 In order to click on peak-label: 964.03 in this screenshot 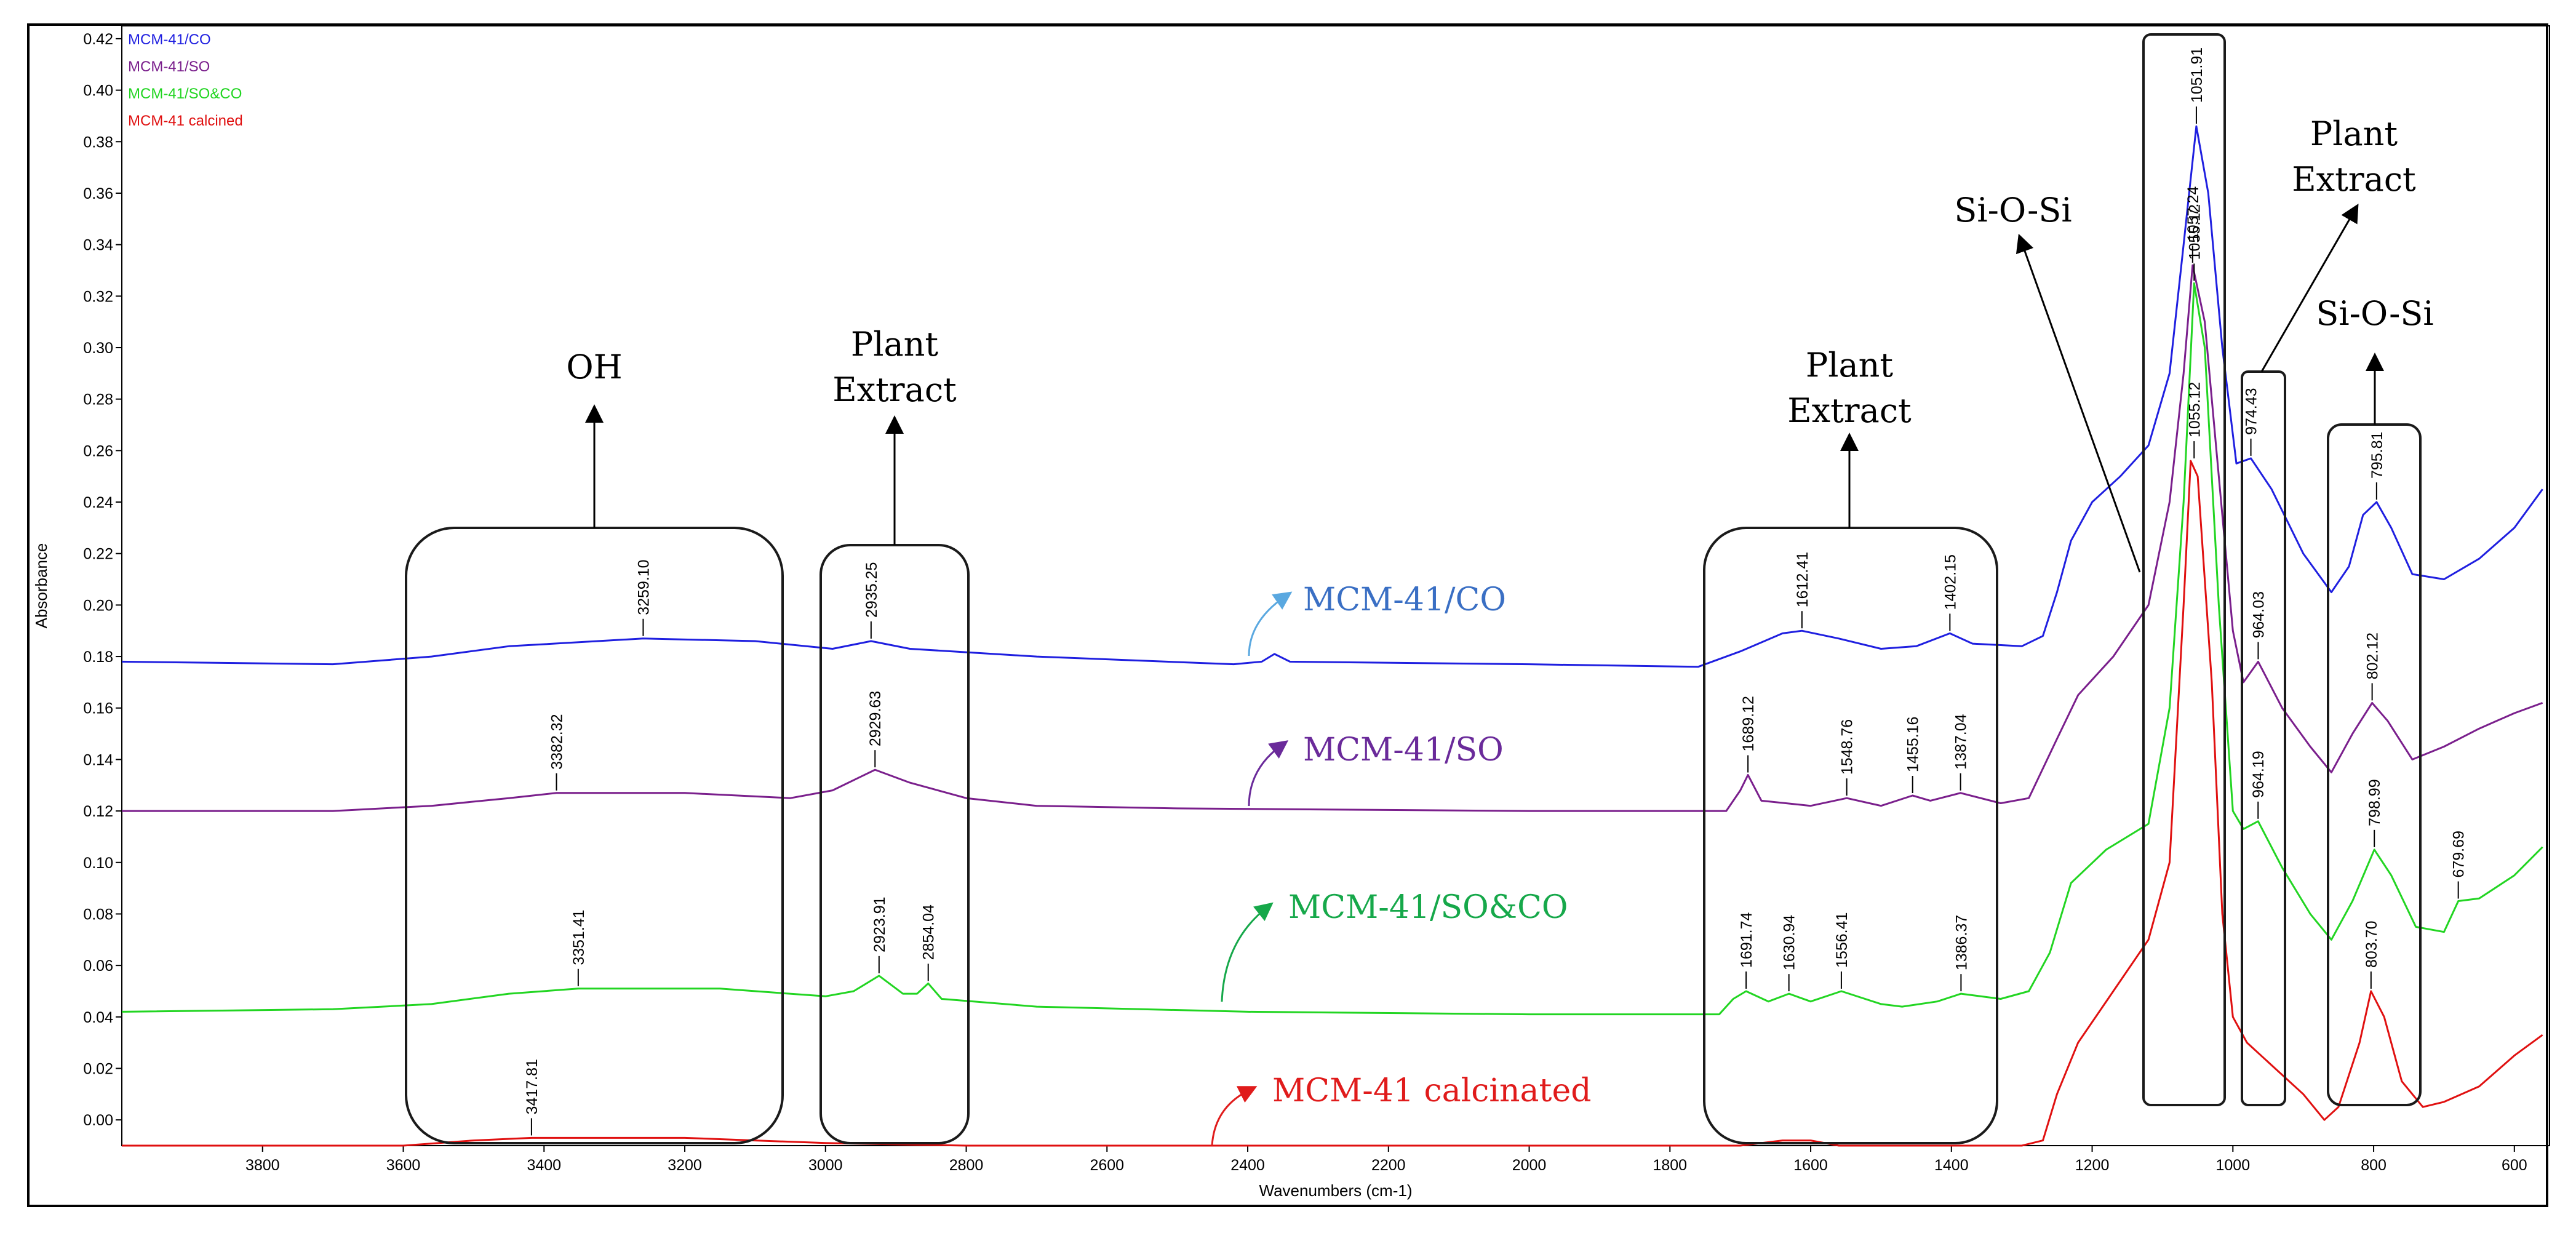, I will do `click(2258, 614)`.